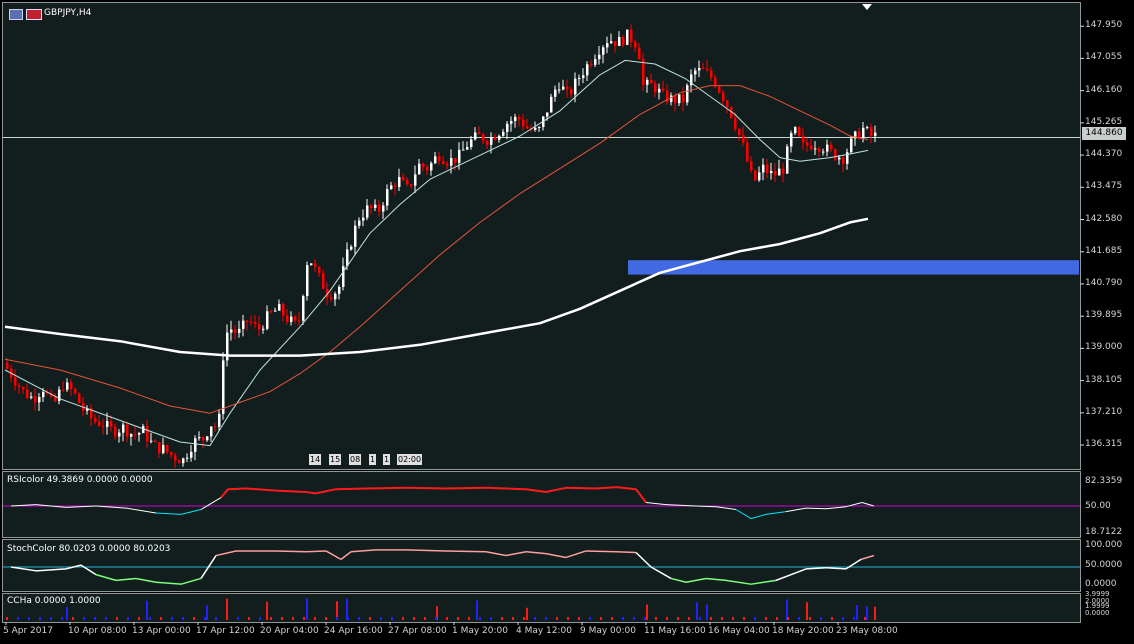 Image resolution: width=1134 pixels, height=644 pixels. Describe the element at coordinates (289, 631) in the screenshot. I see `time-tick-label: 20 Apr 04:00` at that location.